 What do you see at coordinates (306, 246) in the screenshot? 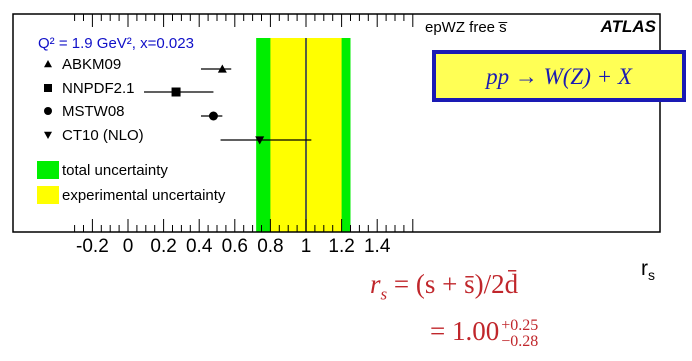
I see `x-tick-label: 1` at bounding box center [306, 246].